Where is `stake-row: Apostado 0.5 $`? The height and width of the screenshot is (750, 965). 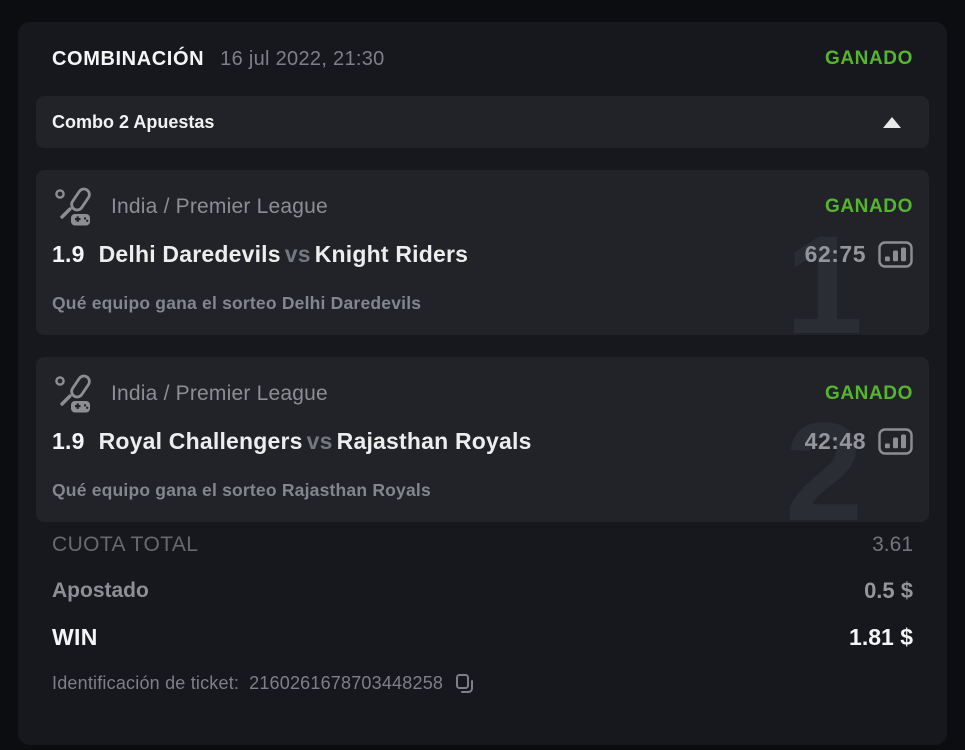 stake-row: Apostado 0.5 $ is located at coordinates (482, 591).